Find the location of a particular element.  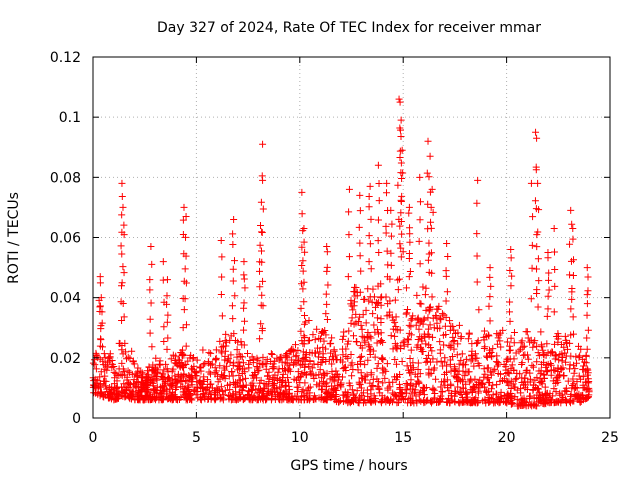

x-tick-label: 0 is located at coordinates (93, 438).